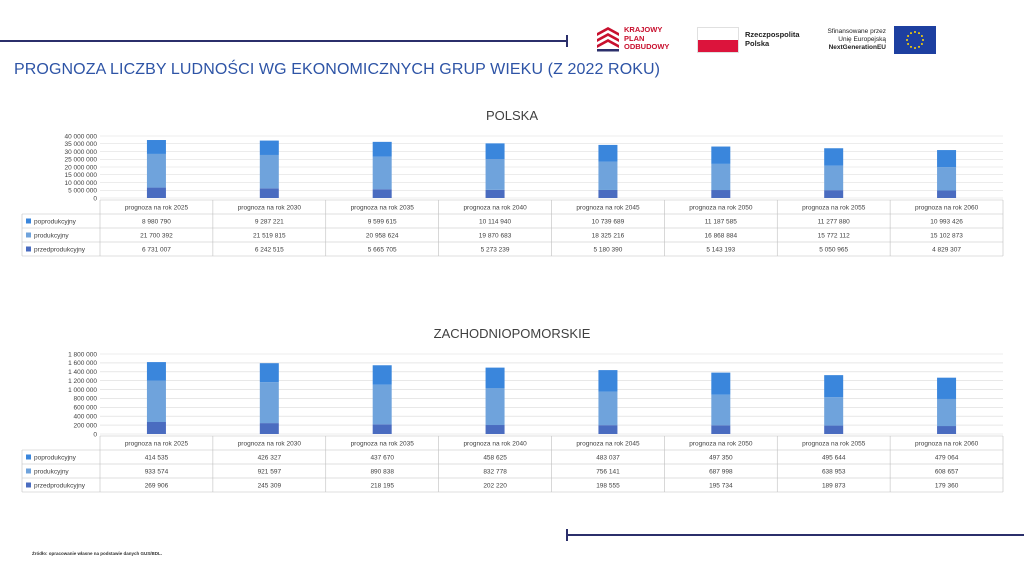 This screenshot has height=576, width=1024. What do you see at coordinates (269, 236) in the screenshot?
I see `data-value-produkcyjny: 21 519 815` at bounding box center [269, 236].